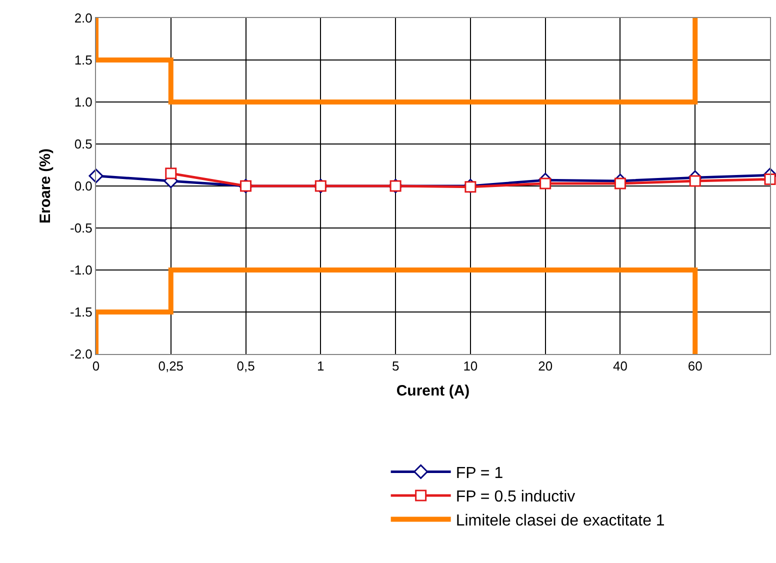 Image resolution: width=776 pixels, height=563 pixels. Describe the element at coordinates (81, 228) in the screenshot. I see `y-tick-label: -0.5` at that location.